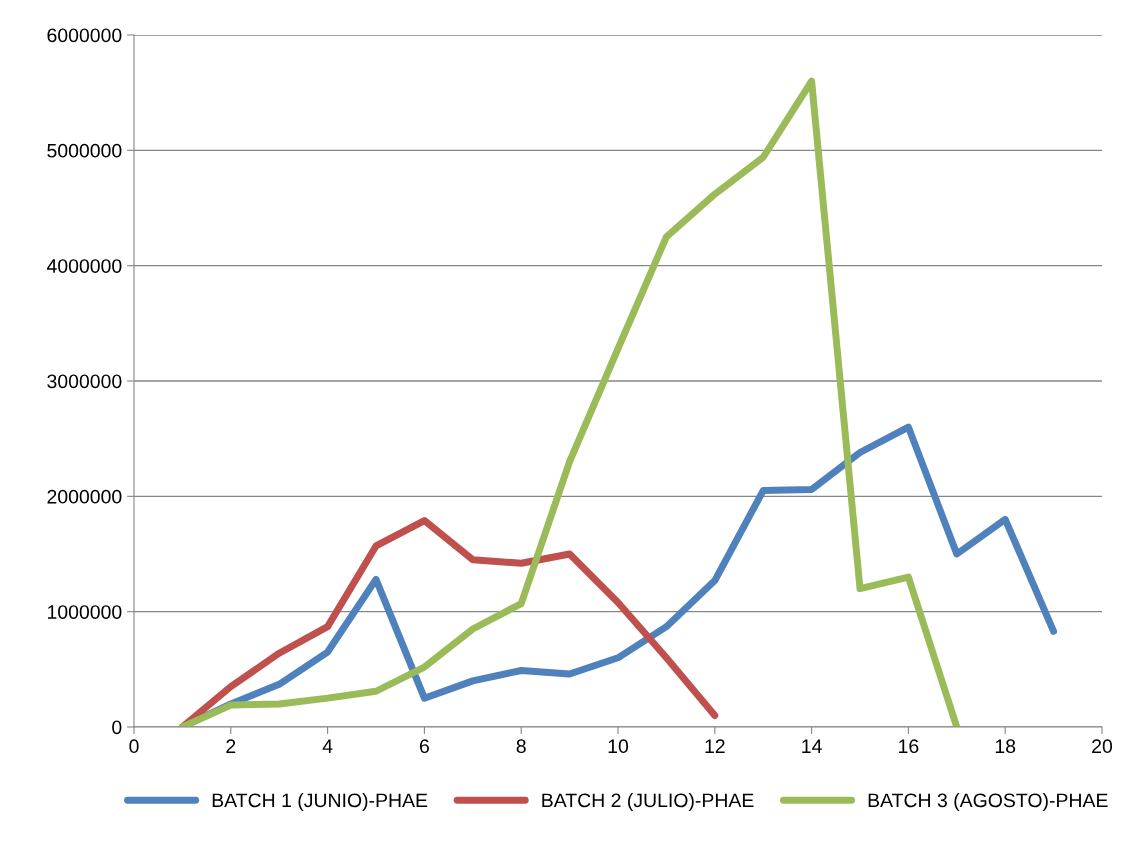 The height and width of the screenshot is (848, 1135). Describe the element at coordinates (988, 802) in the screenshot. I see `legend-label: BATCH 3 (AGOSTO)-PHAE` at that location.